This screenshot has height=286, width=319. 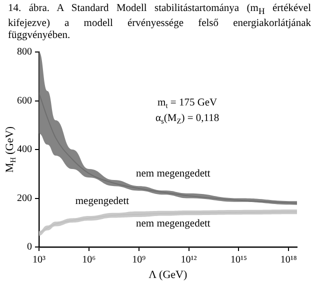 What do you see at coordinates (139, 260) in the screenshot?
I see `x-tick-label: 10⁹` at bounding box center [139, 260].